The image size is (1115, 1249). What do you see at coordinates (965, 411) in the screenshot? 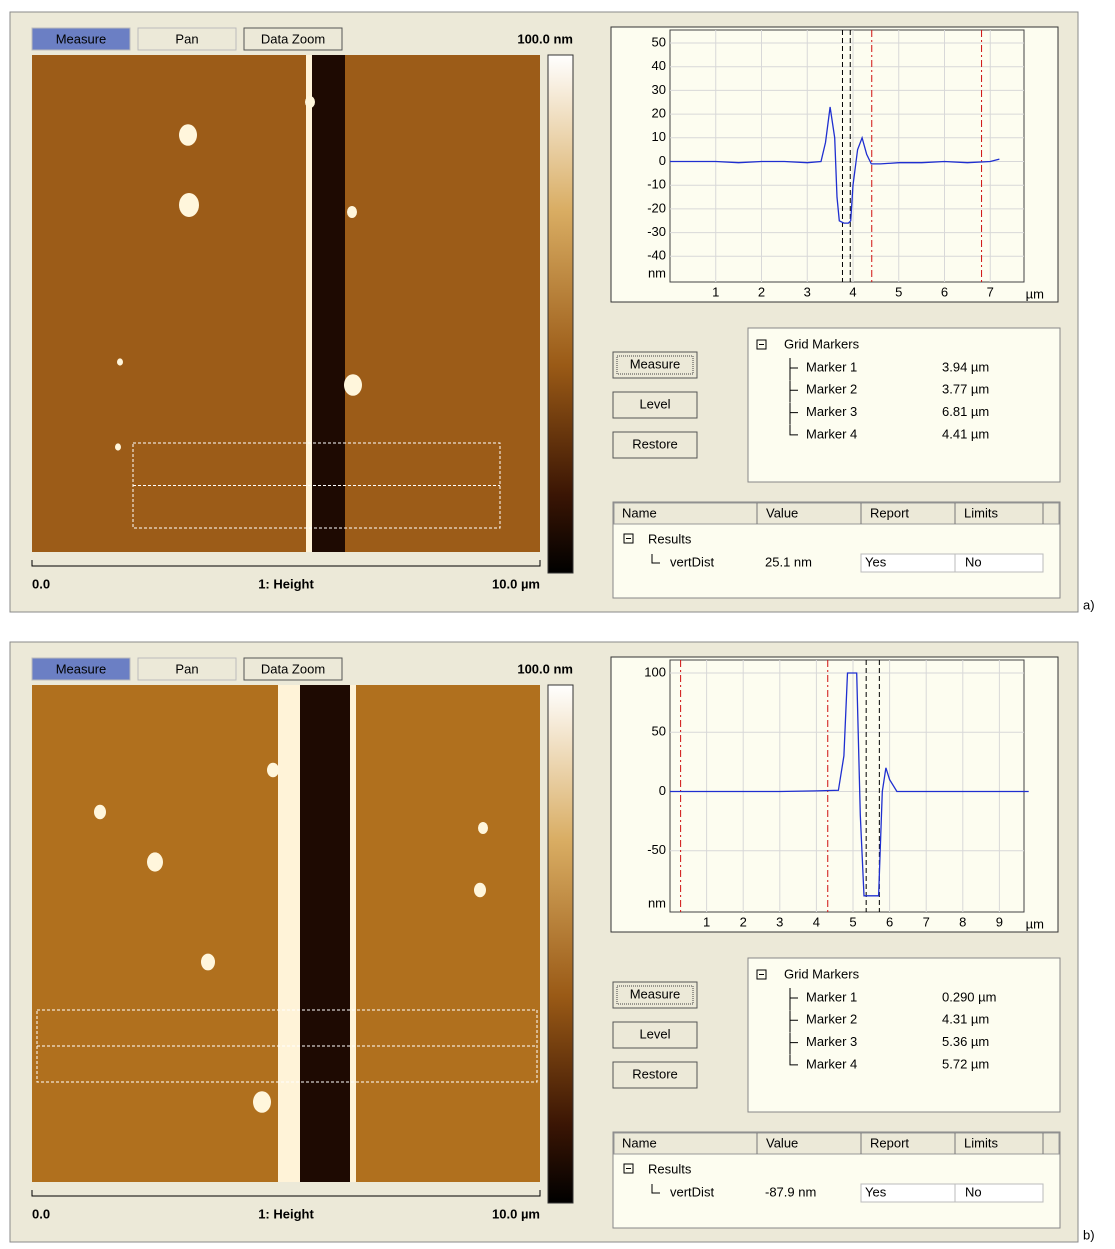
I see `marker-value: 6.81 µm` at bounding box center [965, 411].